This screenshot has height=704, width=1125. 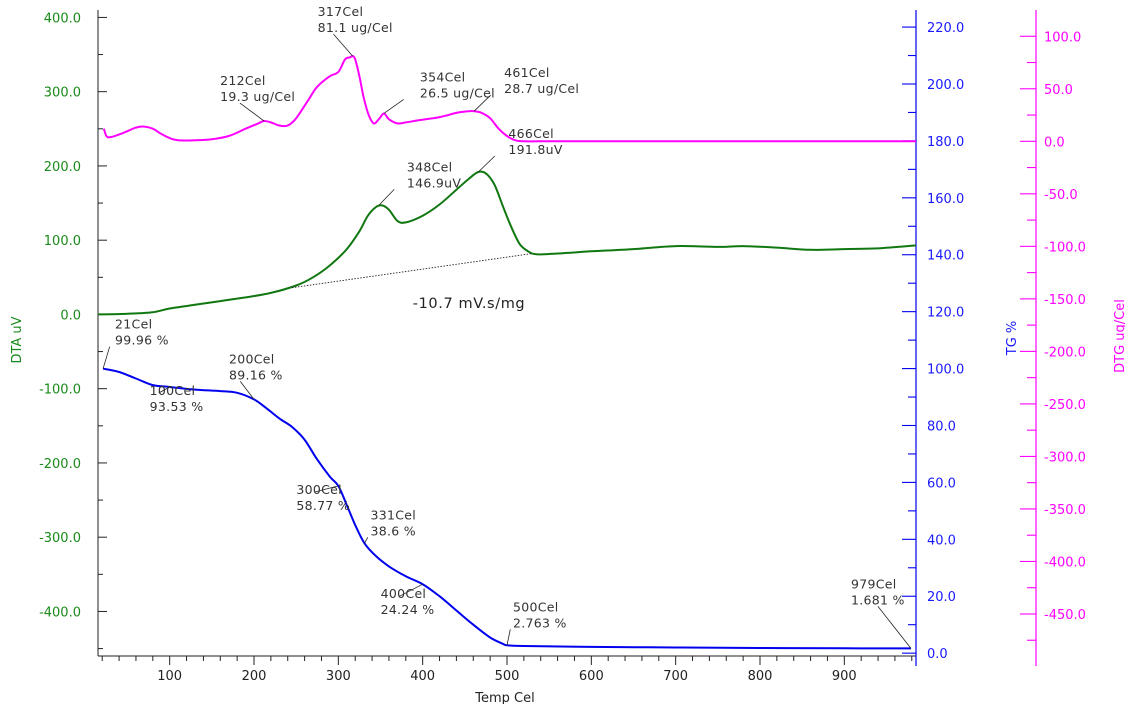 I want to click on tg-tick-label: 200.0, so click(x=945, y=85).